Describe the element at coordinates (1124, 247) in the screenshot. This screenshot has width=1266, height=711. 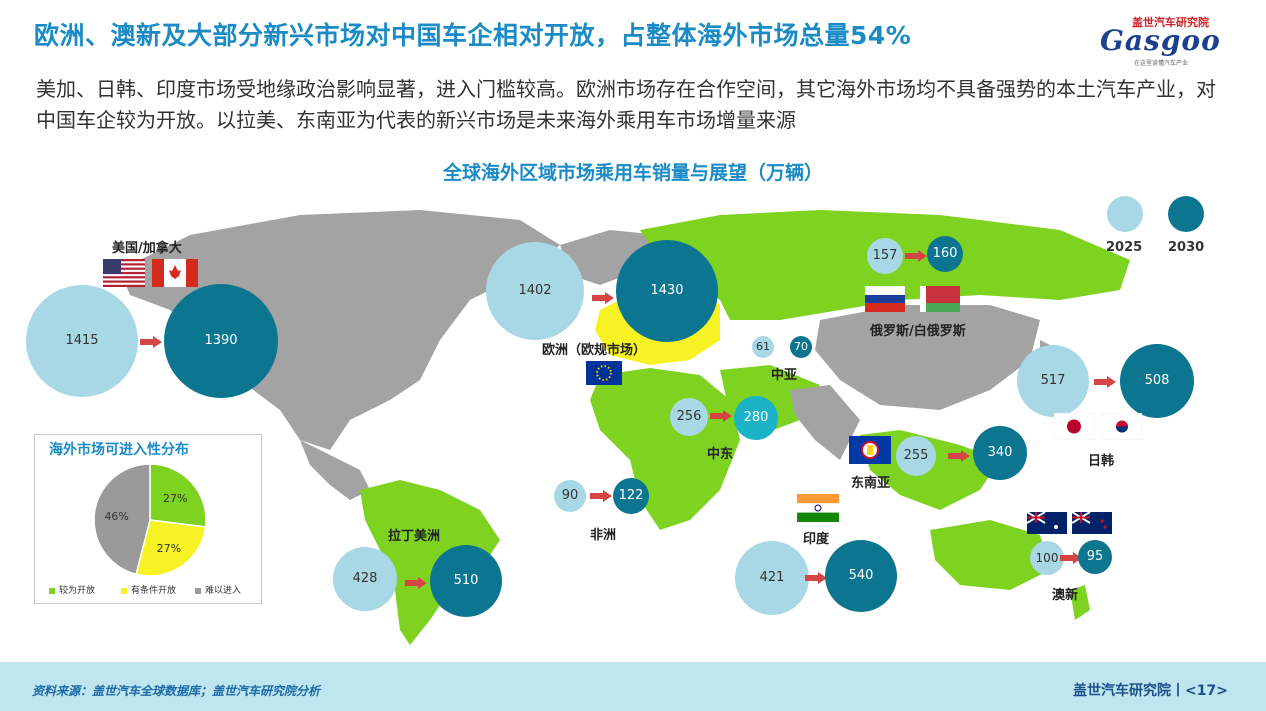
I see `legend-2025-label: 2025` at that location.